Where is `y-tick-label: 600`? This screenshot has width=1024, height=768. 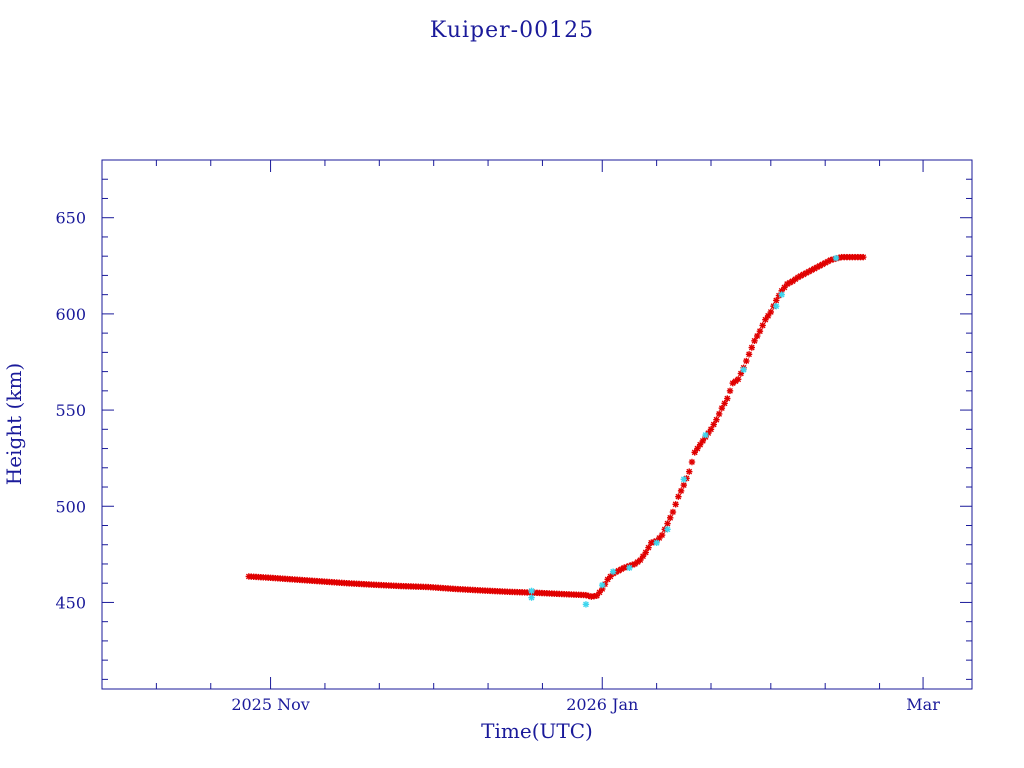
y-tick-label: 600 is located at coordinates (70, 314).